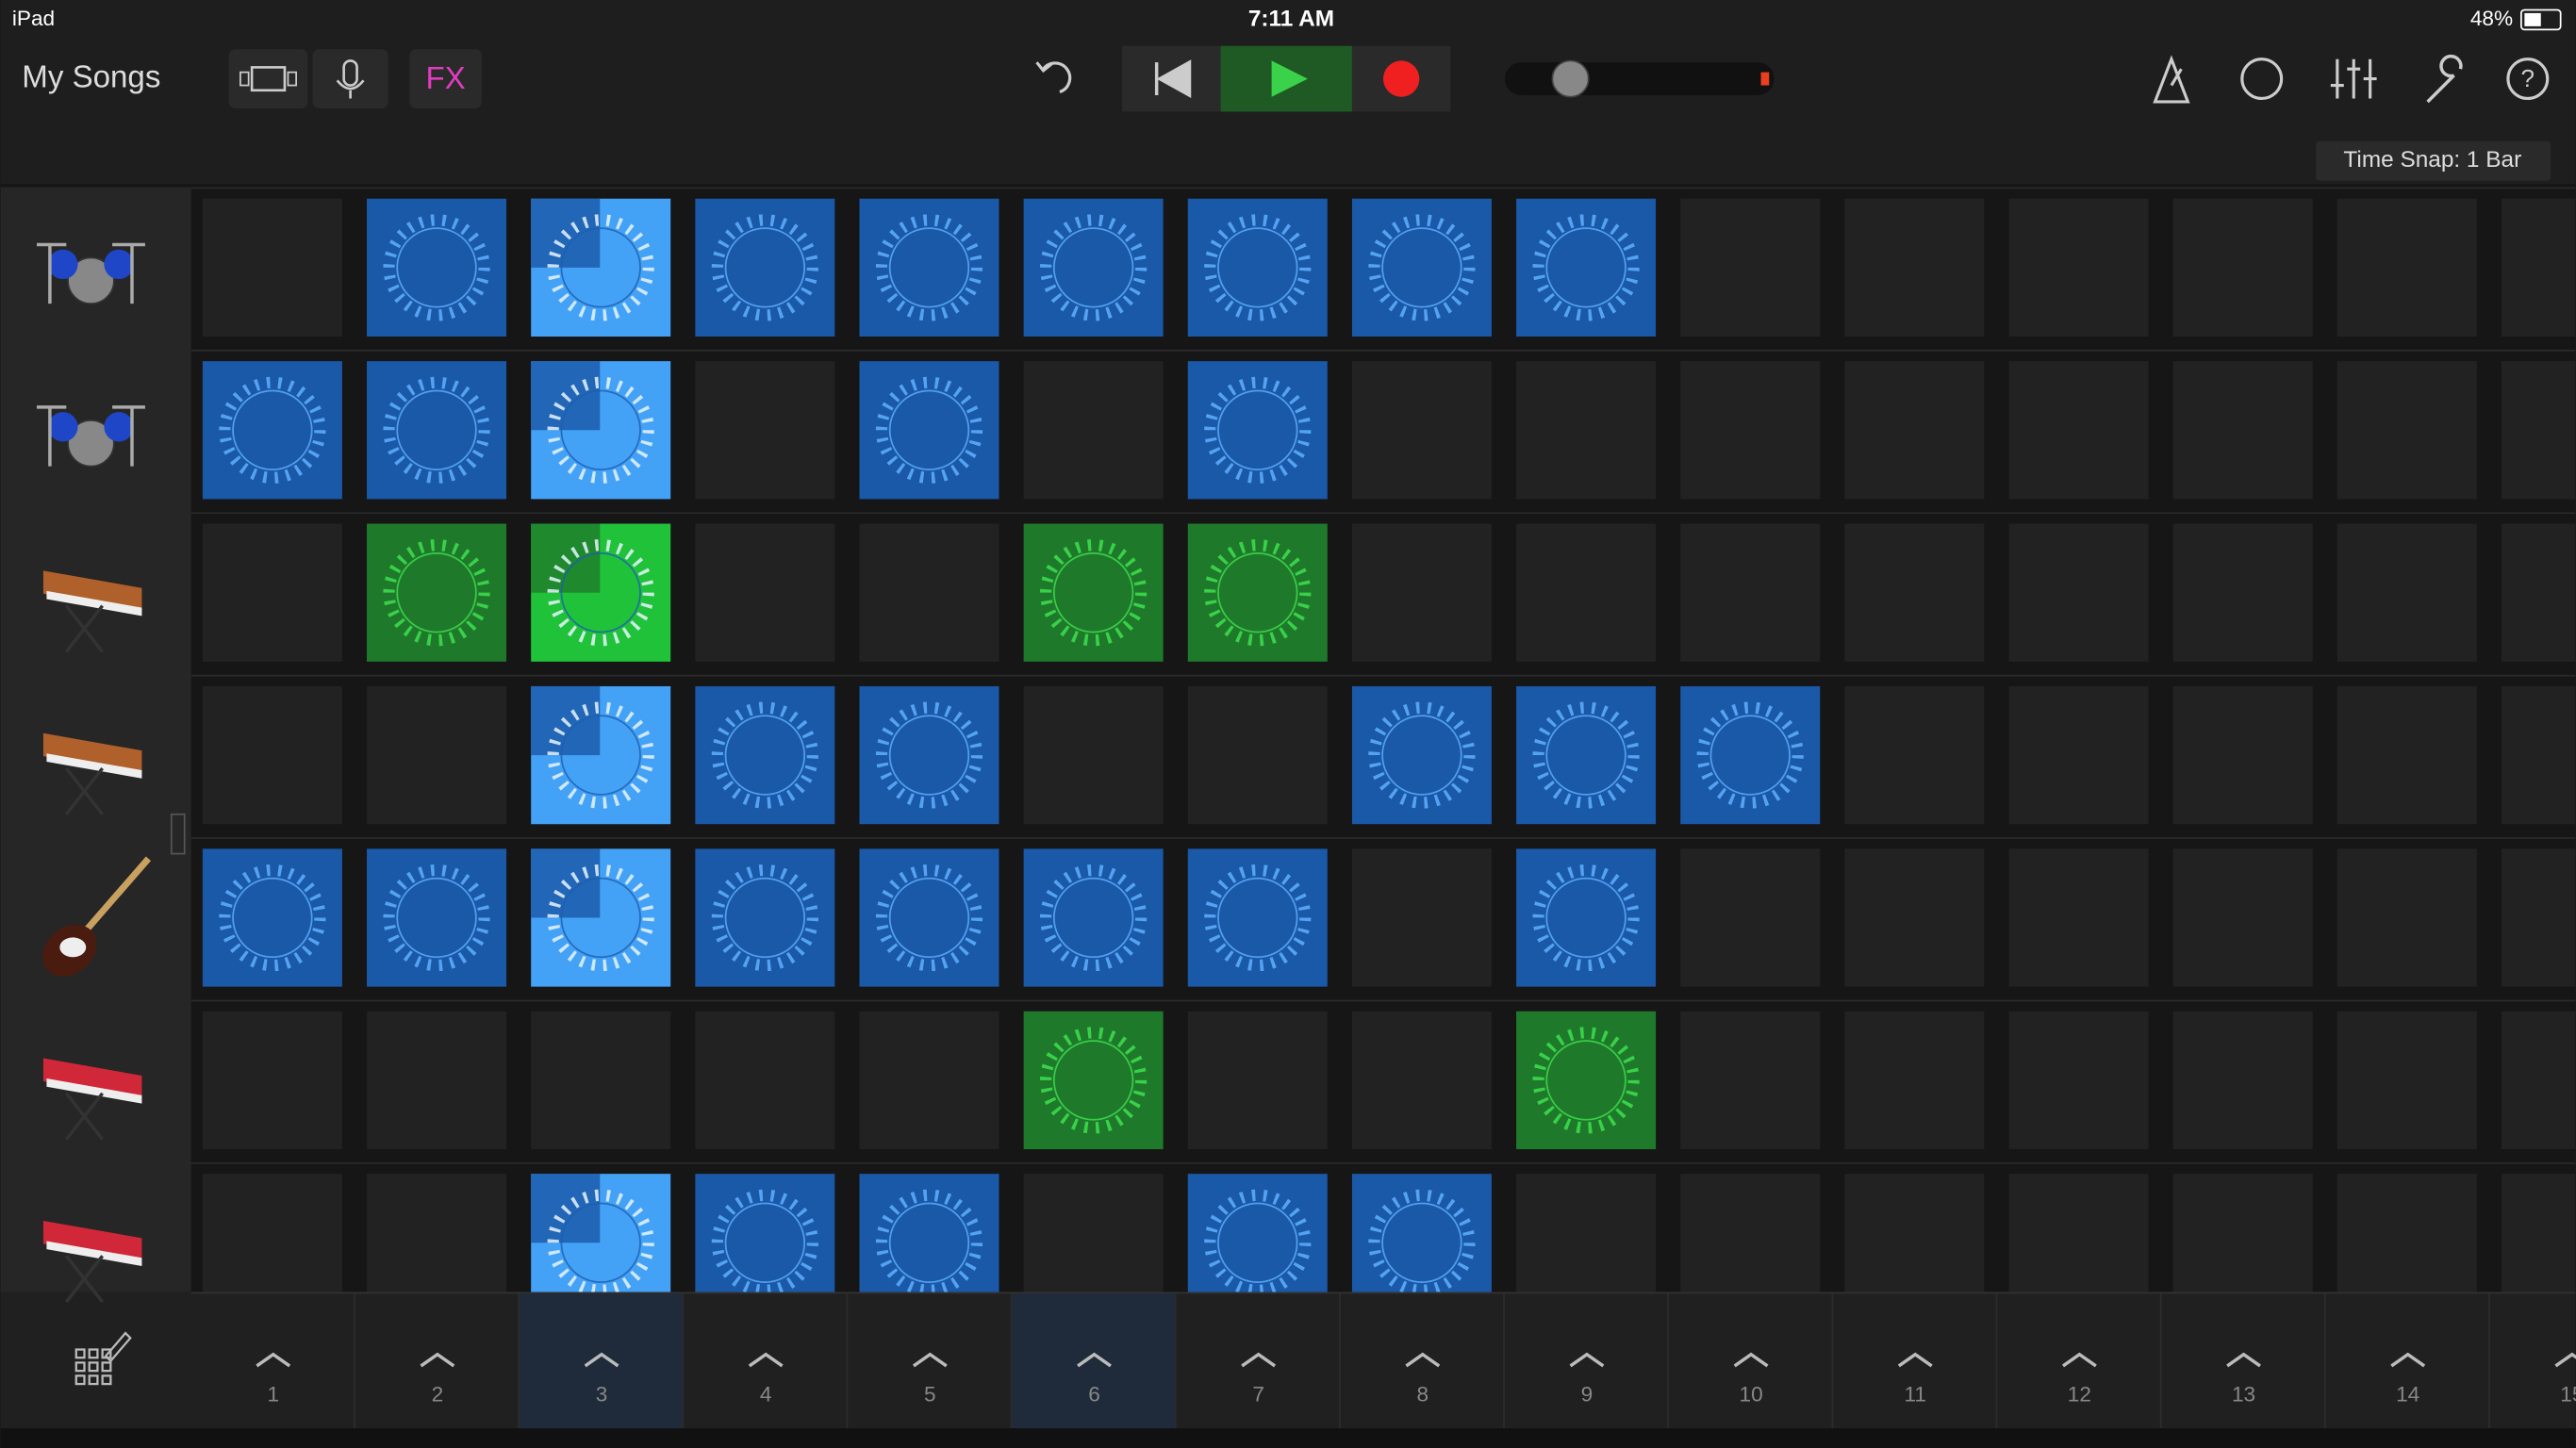 Image resolution: width=2576 pixels, height=1448 pixels. What do you see at coordinates (2353, 78) in the screenshot?
I see `mixer-button` at bounding box center [2353, 78].